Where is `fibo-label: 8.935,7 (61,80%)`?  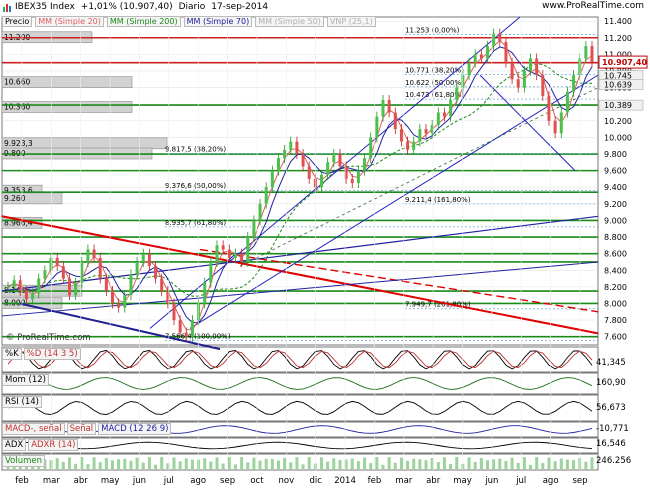 fibo-label: 8.935,7 (61,80%) is located at coordinates (195, 223).